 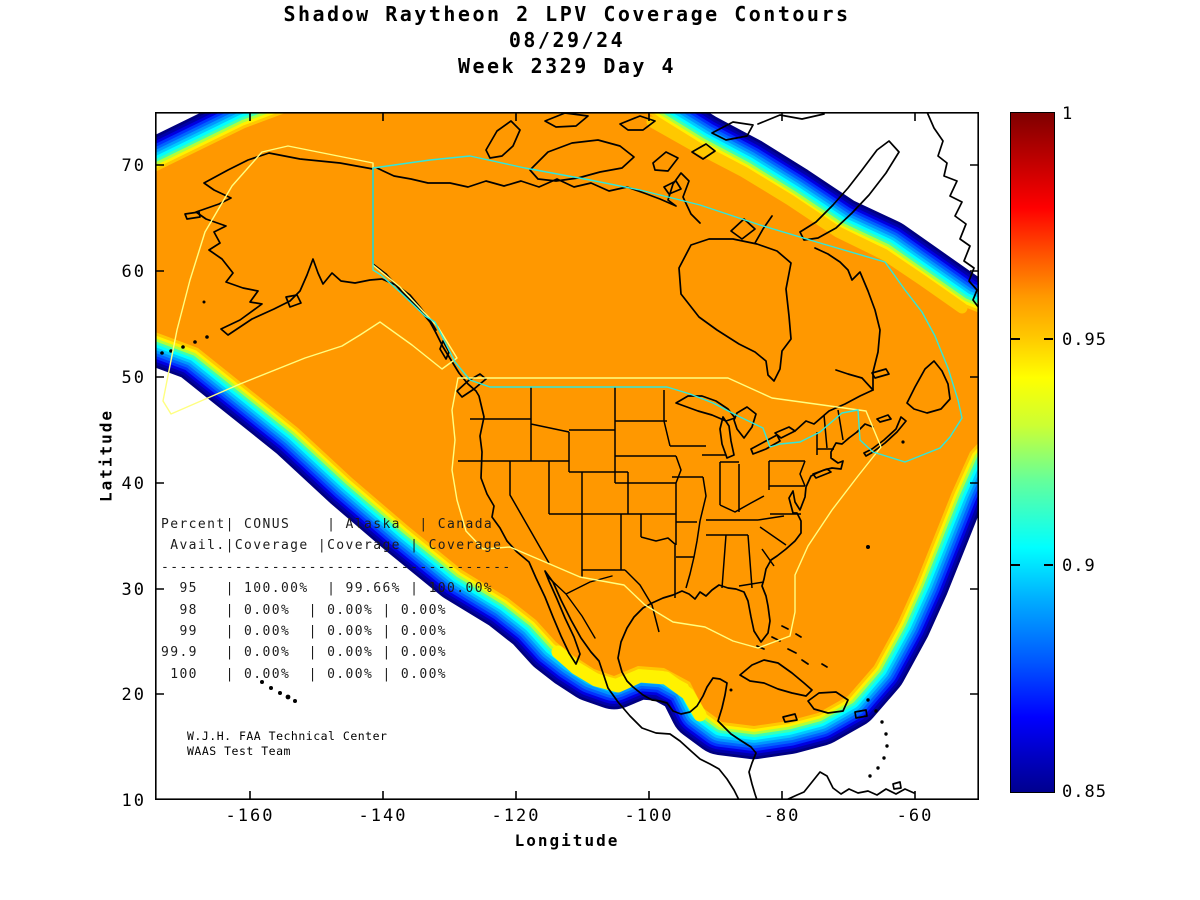 What do you see at coordinates (1084, 340) in the screenshot?
I see `colorbar-tick-label: 0.95` at bounding box center [1084, 340].